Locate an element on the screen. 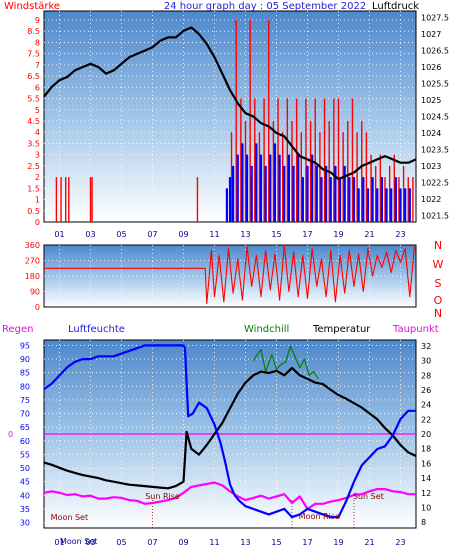 This screenshot has height=554, width=462. wind-direction-plot-background is located at coordinates (230, 276).